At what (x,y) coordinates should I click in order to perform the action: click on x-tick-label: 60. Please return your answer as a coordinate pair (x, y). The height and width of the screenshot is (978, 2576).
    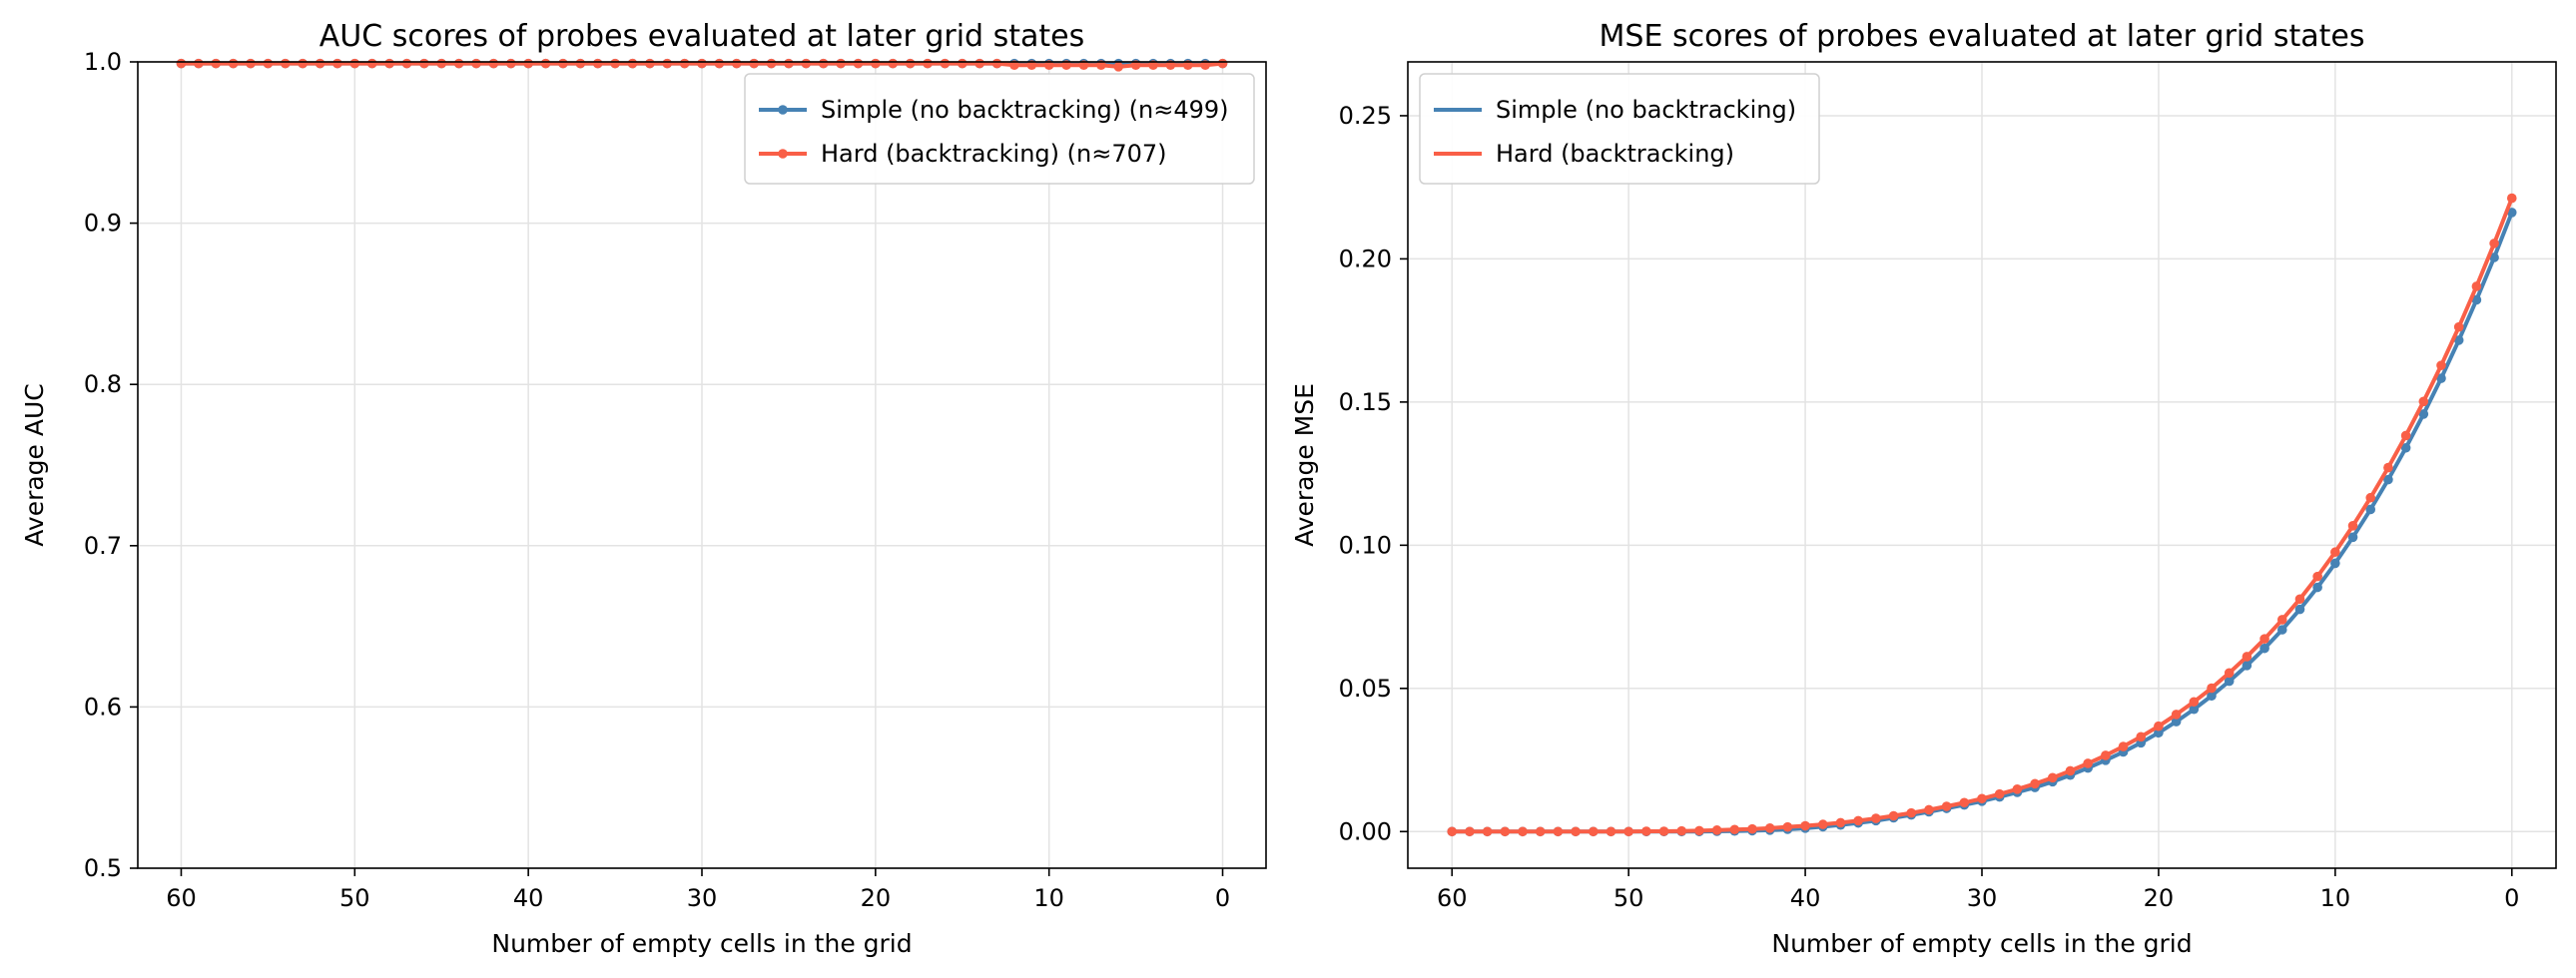
    Looking at the image, I should click on (1452, 898).